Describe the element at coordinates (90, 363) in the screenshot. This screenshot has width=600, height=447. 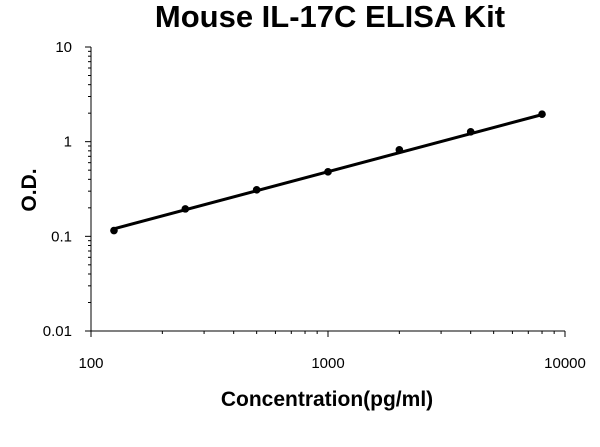
I see `x-tick-label: 100` at that location.